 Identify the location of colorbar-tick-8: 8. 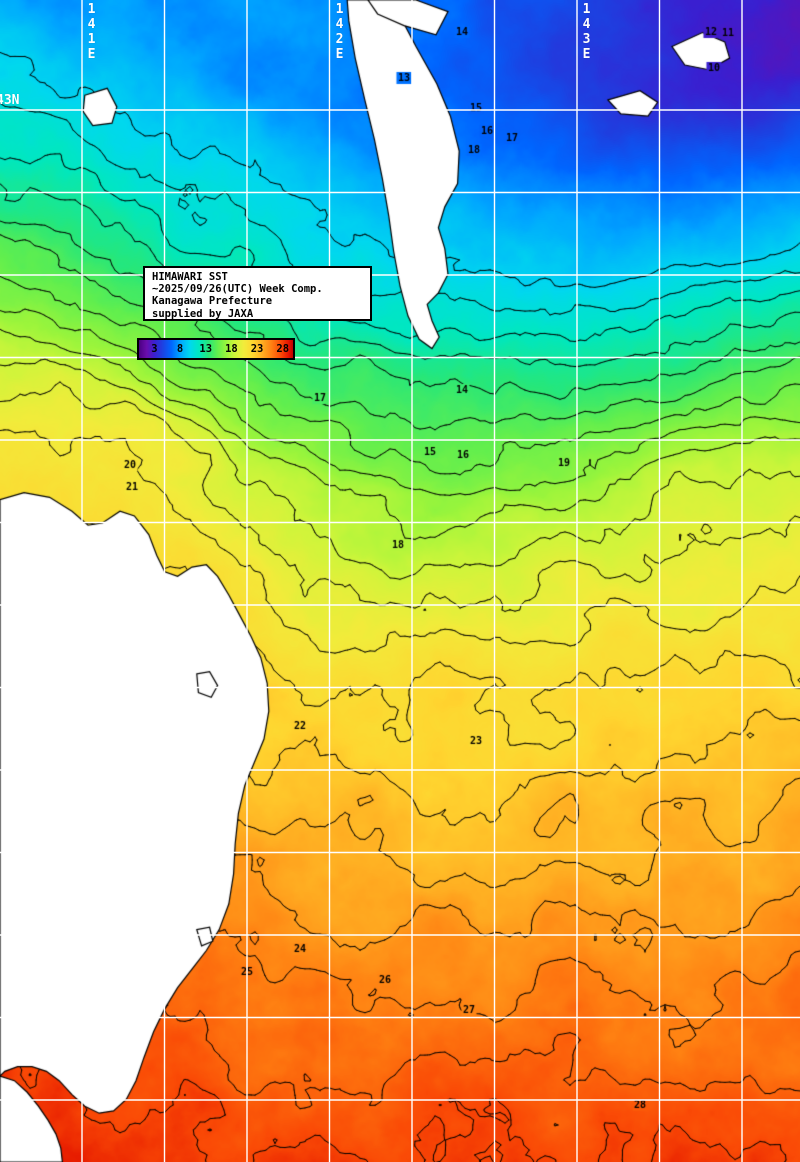
(180, 349).